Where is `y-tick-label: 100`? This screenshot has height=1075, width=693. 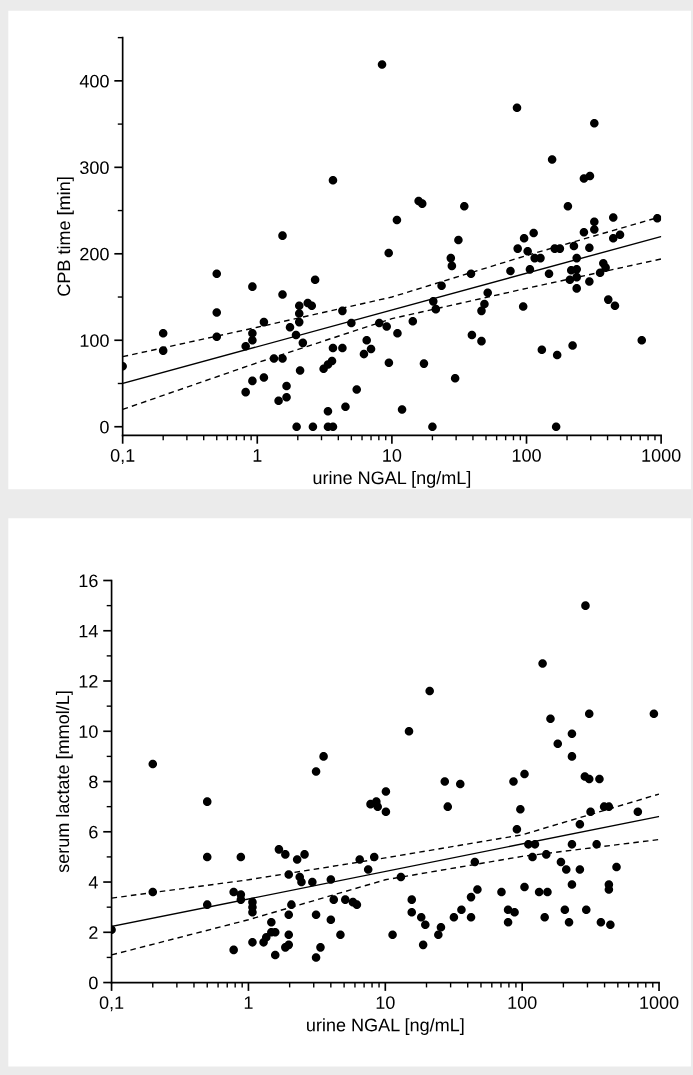 y-tick-label: 100 is located at coordinates (94, 340).